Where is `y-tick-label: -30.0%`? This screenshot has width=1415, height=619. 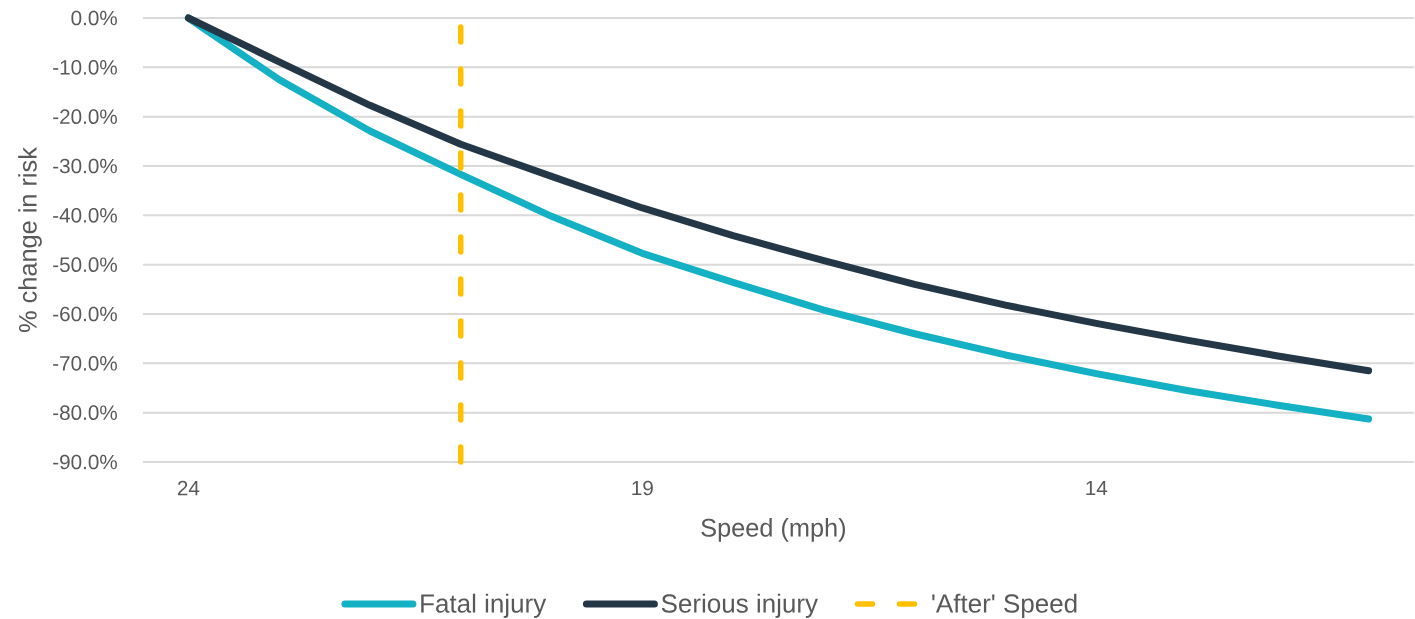 y-tick-label: -30.0% is located at coordinates (85, 166).